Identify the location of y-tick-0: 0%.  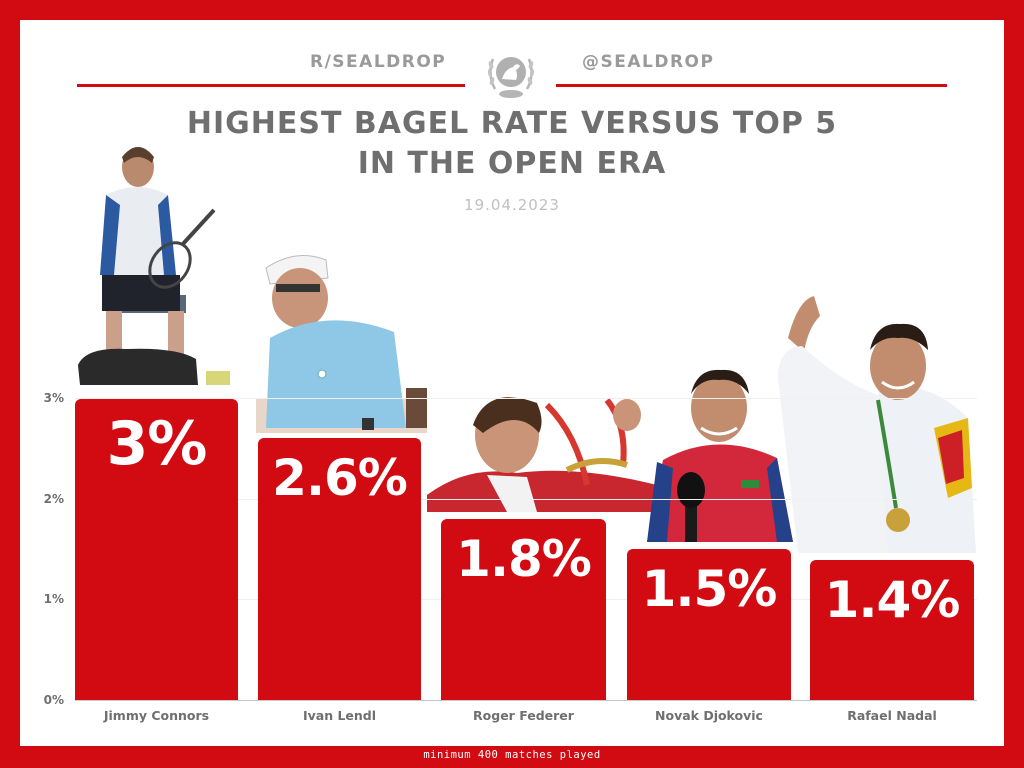
(53, 700).